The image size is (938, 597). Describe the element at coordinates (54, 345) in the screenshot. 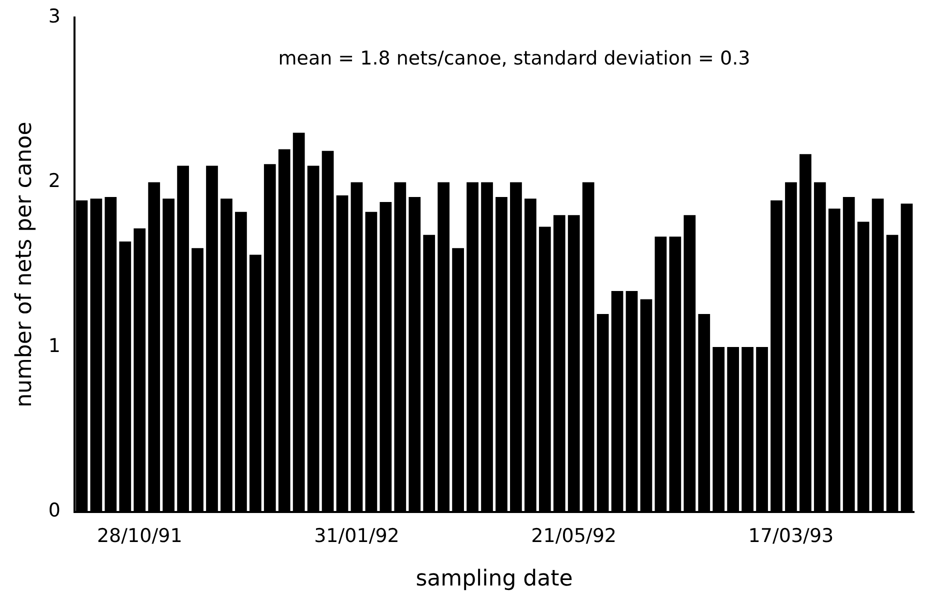

I see `y-tick-label: 1` at that location.